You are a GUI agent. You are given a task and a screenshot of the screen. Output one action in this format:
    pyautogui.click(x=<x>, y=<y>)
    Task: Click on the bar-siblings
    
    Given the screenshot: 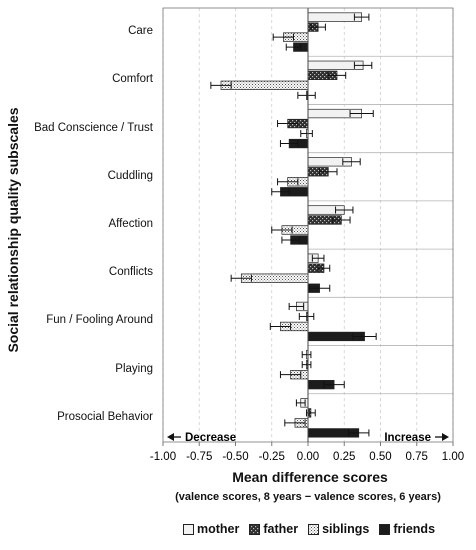 What is the action you would take?
    pyautogui.click(x=264, y=85)
    